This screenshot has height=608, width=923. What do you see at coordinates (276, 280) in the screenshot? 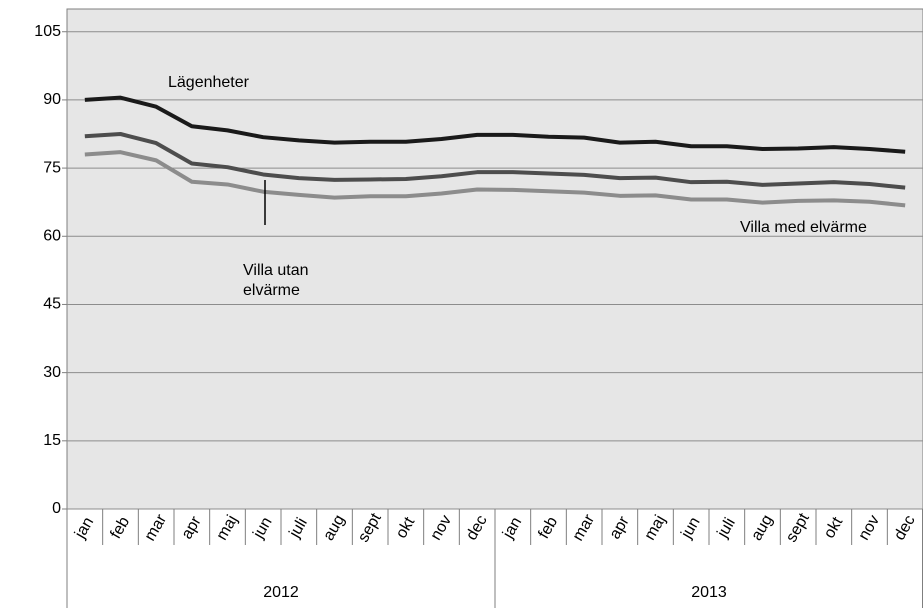
I see `series-label: Villa utan elvärme` at bounding box center [276, 280].